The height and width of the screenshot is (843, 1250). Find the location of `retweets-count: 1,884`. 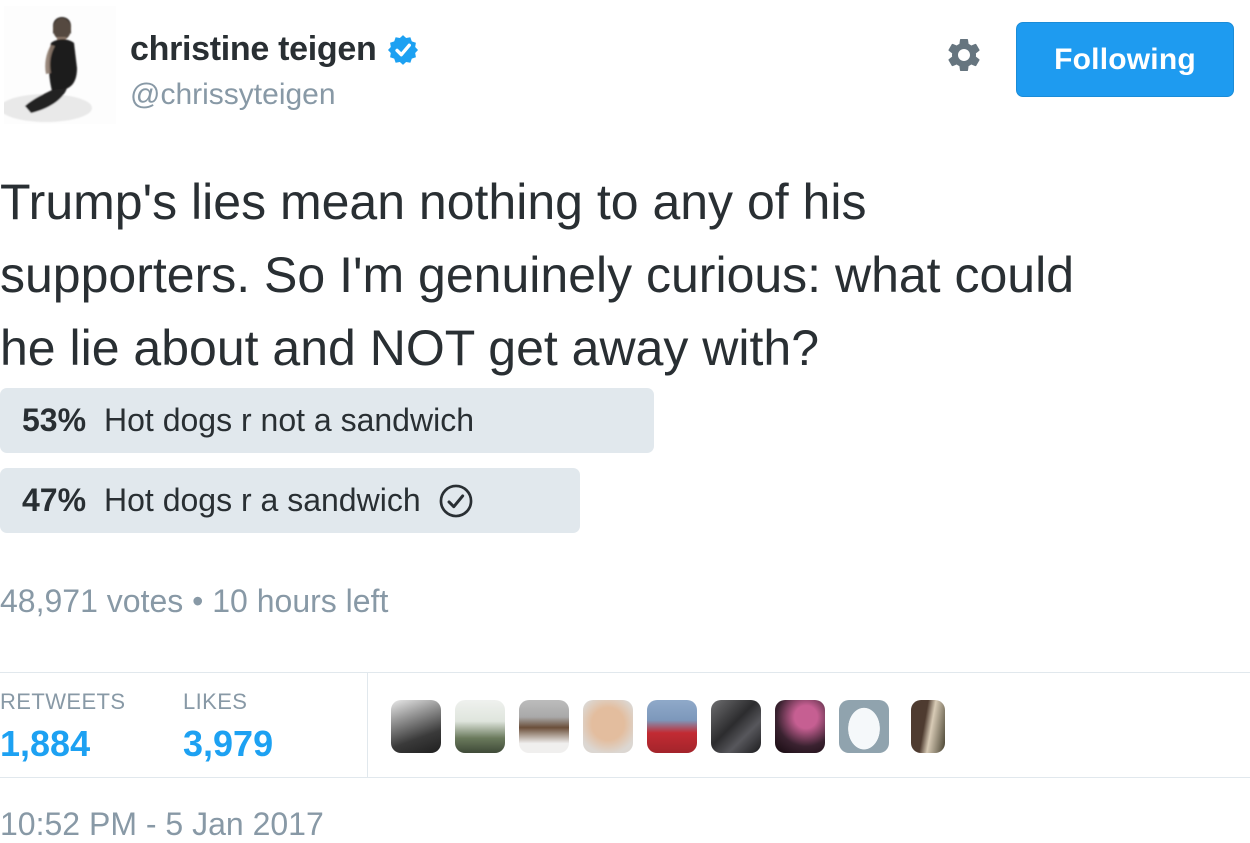

retweets-count: 1,884 is located at coordinates (45, 743).